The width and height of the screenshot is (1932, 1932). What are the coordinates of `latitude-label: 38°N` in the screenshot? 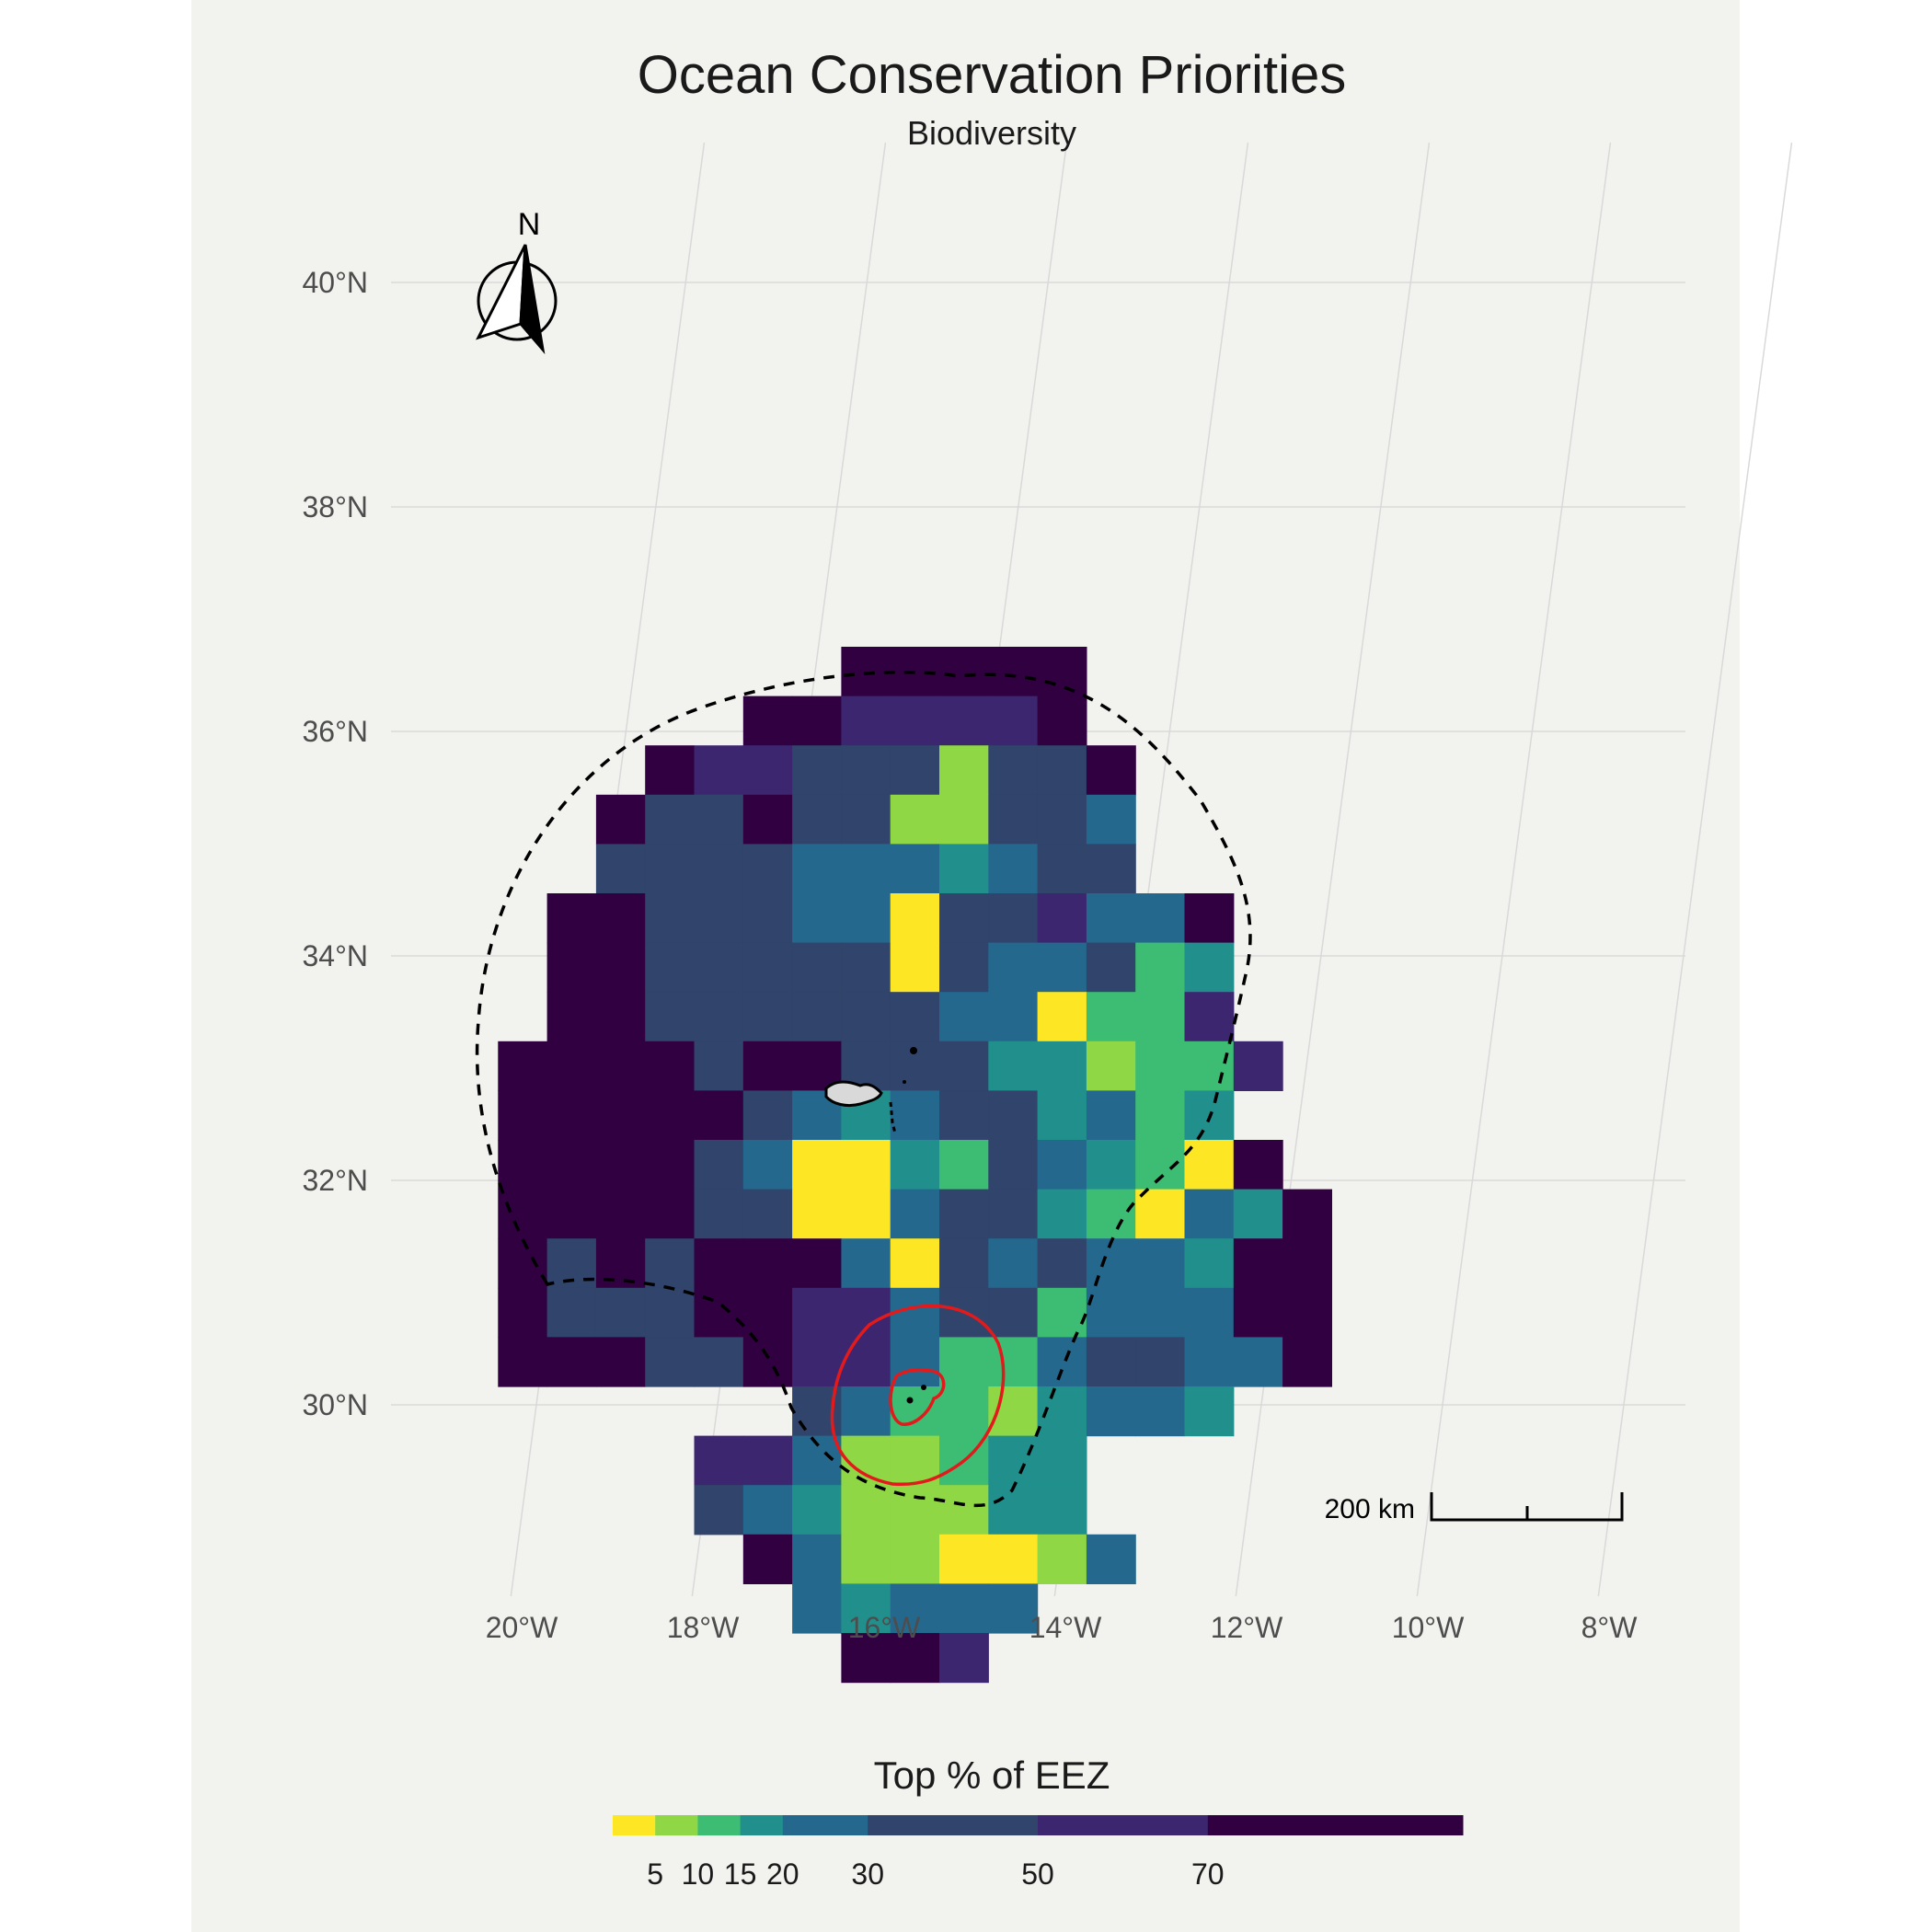 It's located at (336, 506).